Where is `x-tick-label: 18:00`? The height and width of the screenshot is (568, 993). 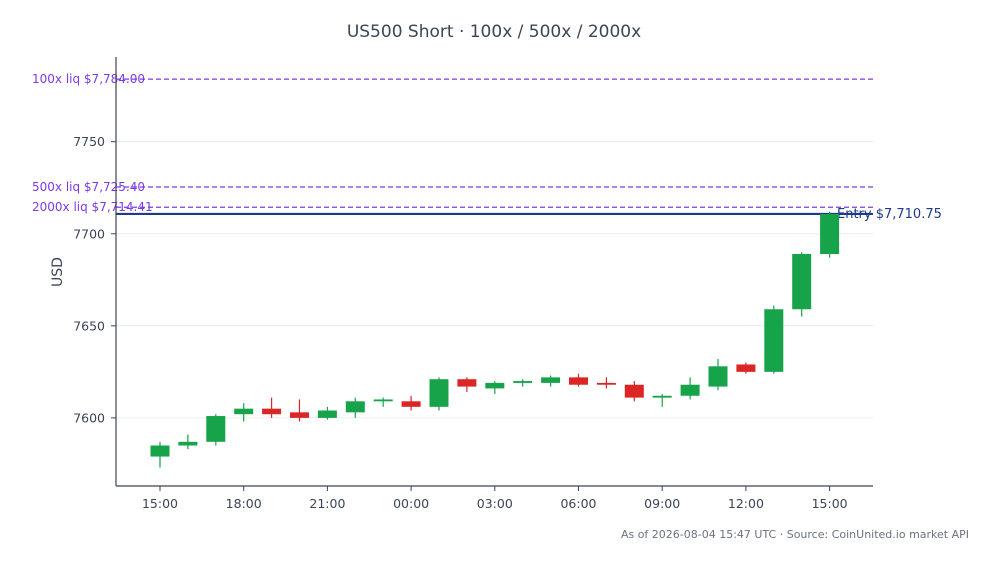 x-tick-label: 18:00 is located at coordinates (244, 503).